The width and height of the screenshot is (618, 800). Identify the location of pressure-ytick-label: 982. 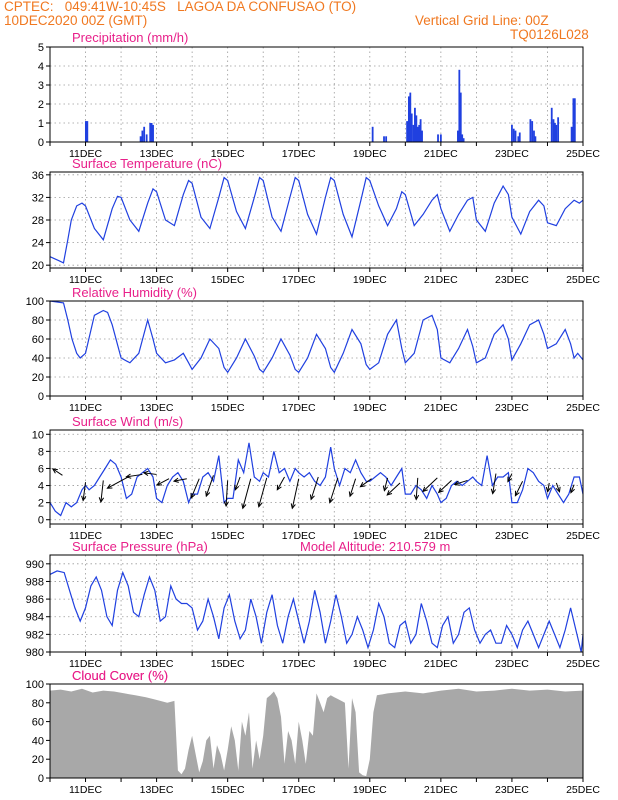
(35, 635).